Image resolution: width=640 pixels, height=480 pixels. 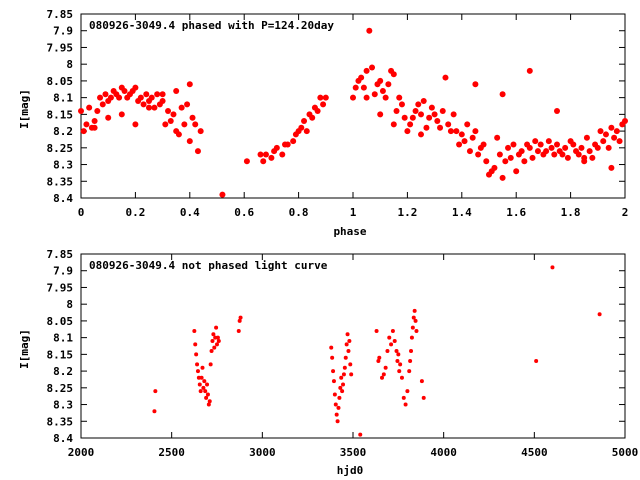 What do you see at coordinates (60, 388) in the screenshot?
I see `y-tick-label: 8.25` at bounding box center [60, 388].